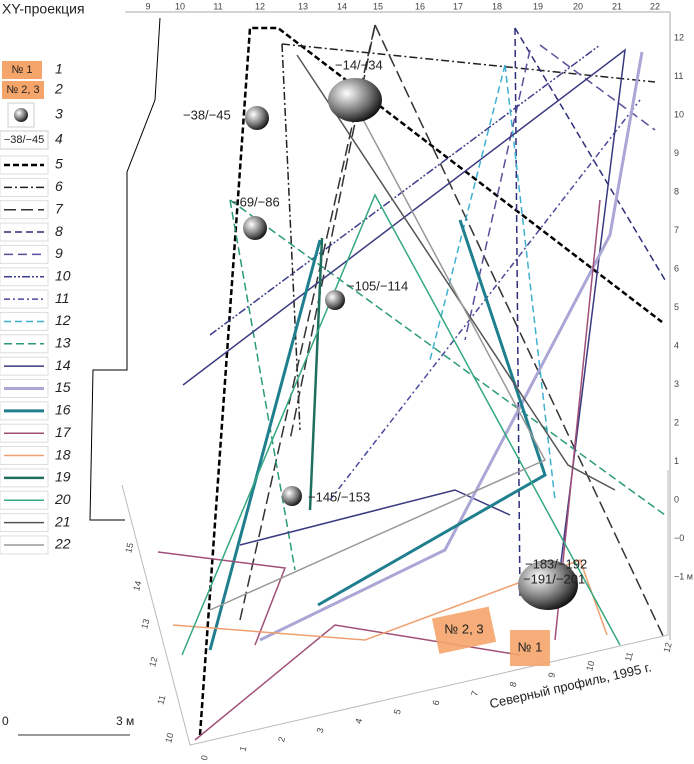  What do you see at coordinates (161, 700) in the screenshot?
I see `left-tick-label: 11` at bounding box center [161, 700].